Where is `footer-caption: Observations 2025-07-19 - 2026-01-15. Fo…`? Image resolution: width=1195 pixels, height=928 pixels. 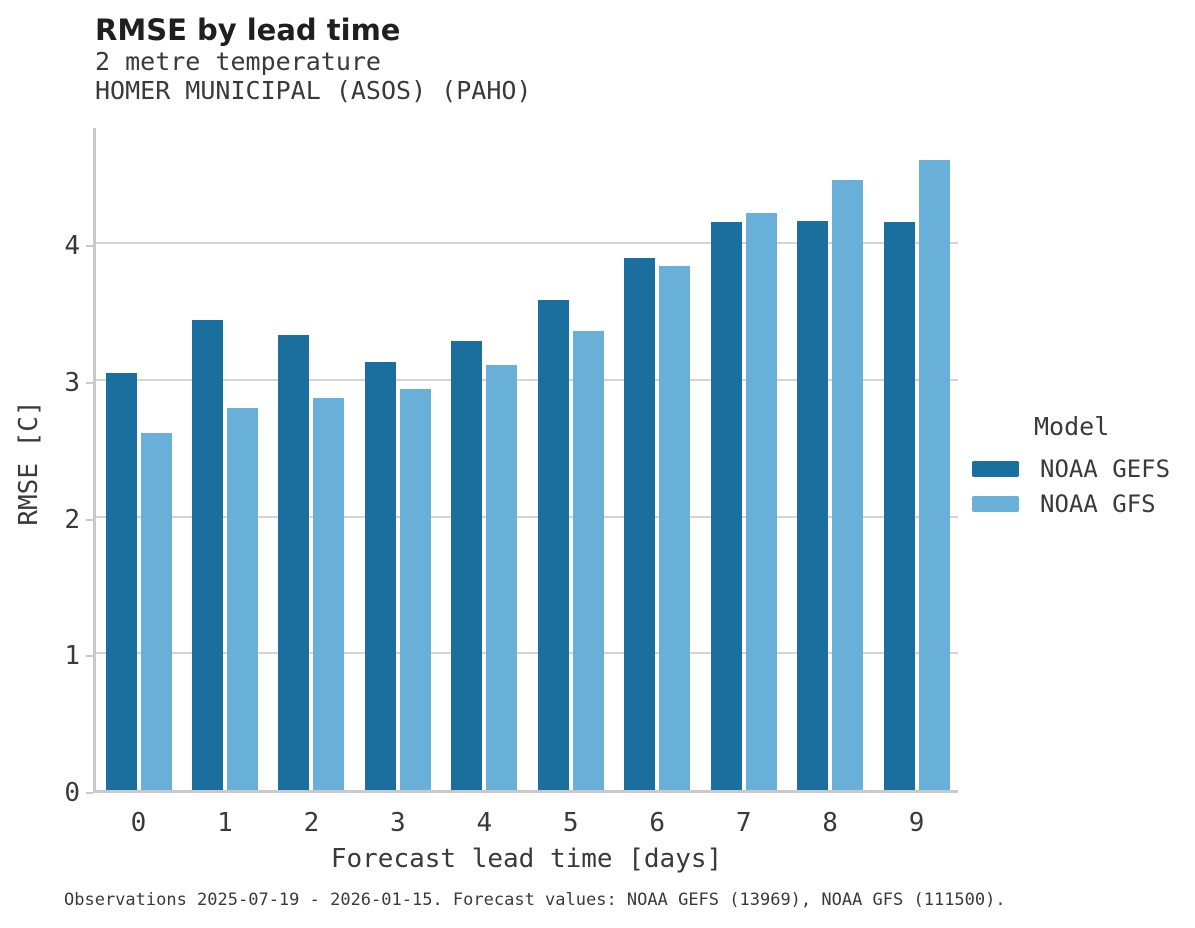
footer-caption: Observations 2025-07-19 - 2026-01-15. Fo… is located at coordinates (535, 900).